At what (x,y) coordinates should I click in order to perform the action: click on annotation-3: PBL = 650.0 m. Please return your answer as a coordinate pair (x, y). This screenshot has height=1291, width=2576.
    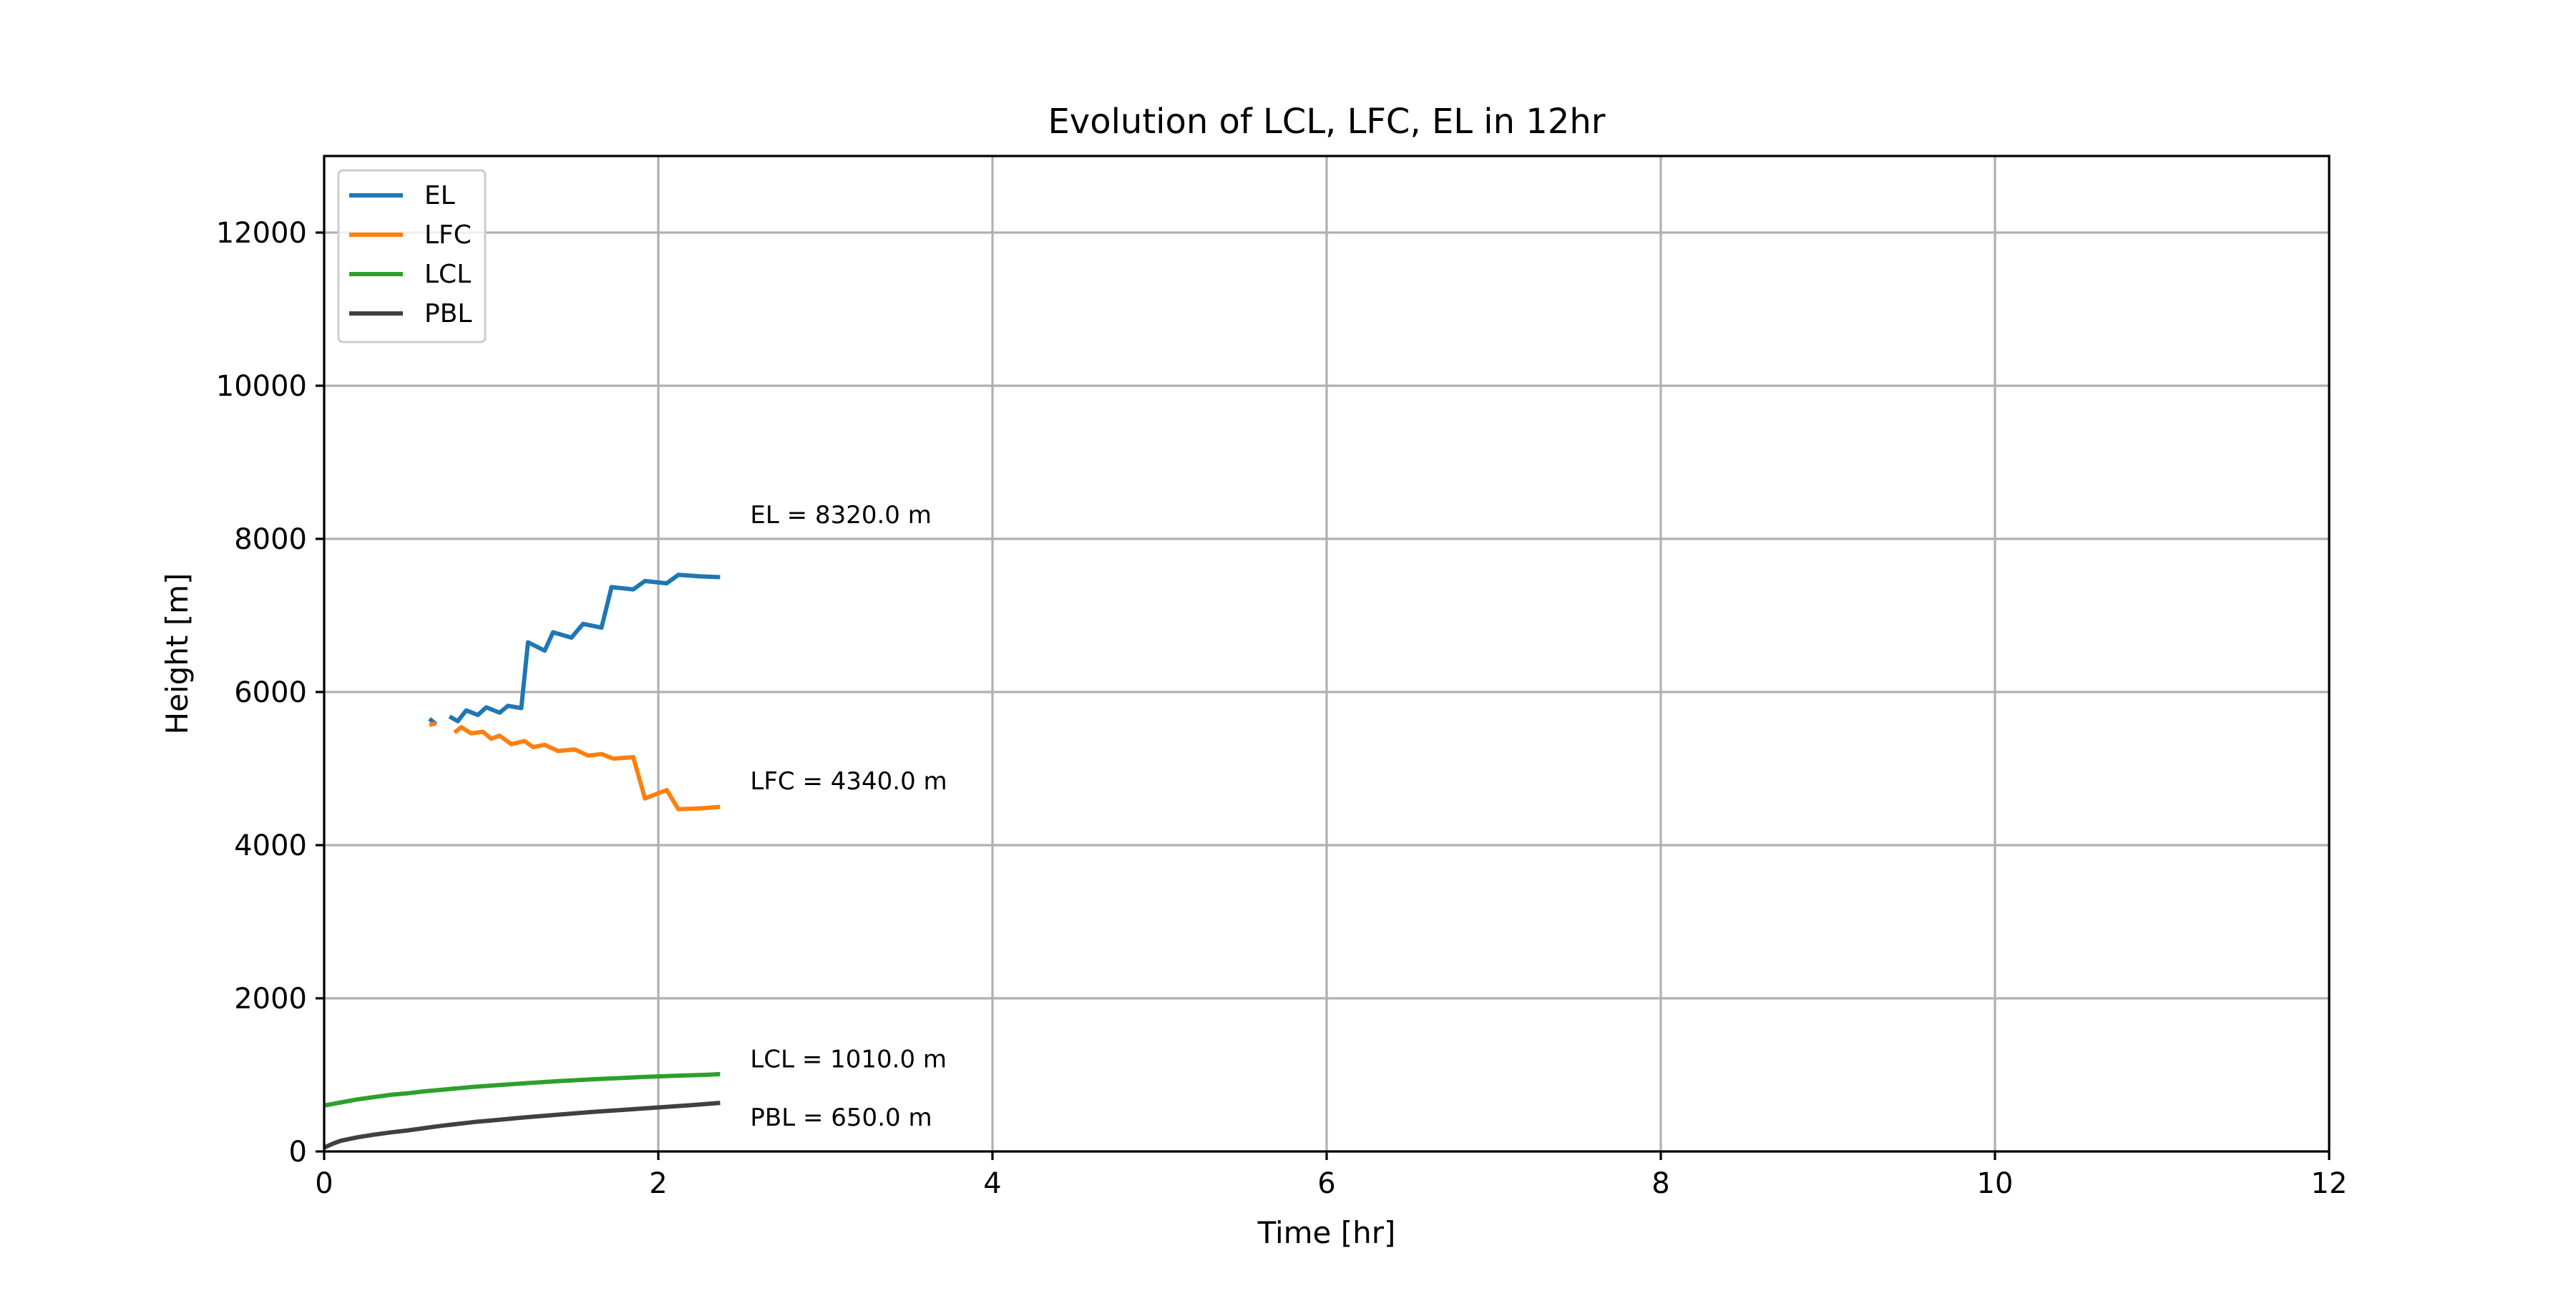
    Looking at the image, I should click on (841, 1118).